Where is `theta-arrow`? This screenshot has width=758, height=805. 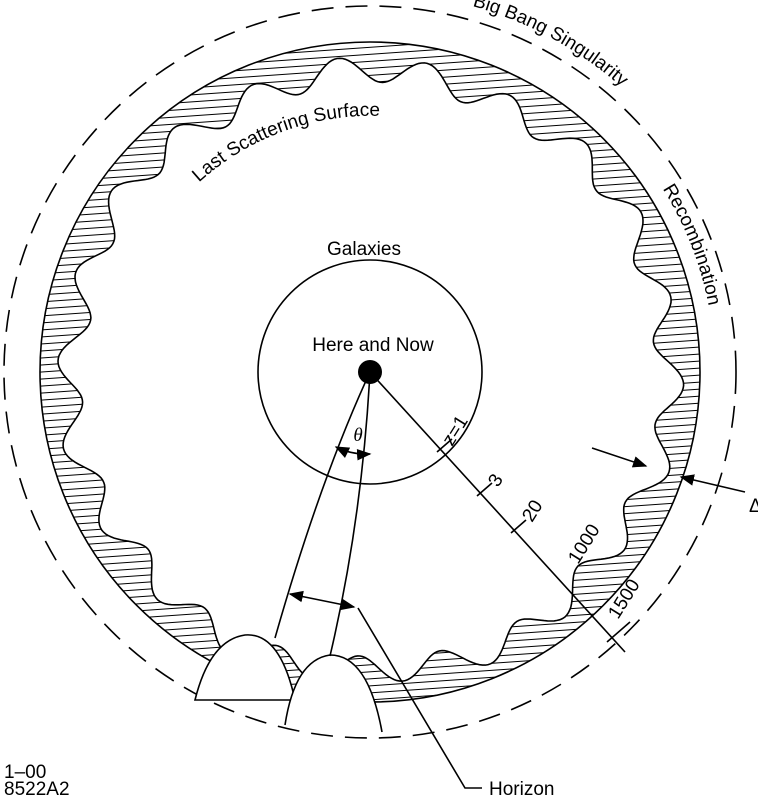 theta-arrow is located at coordinates (353, 453).